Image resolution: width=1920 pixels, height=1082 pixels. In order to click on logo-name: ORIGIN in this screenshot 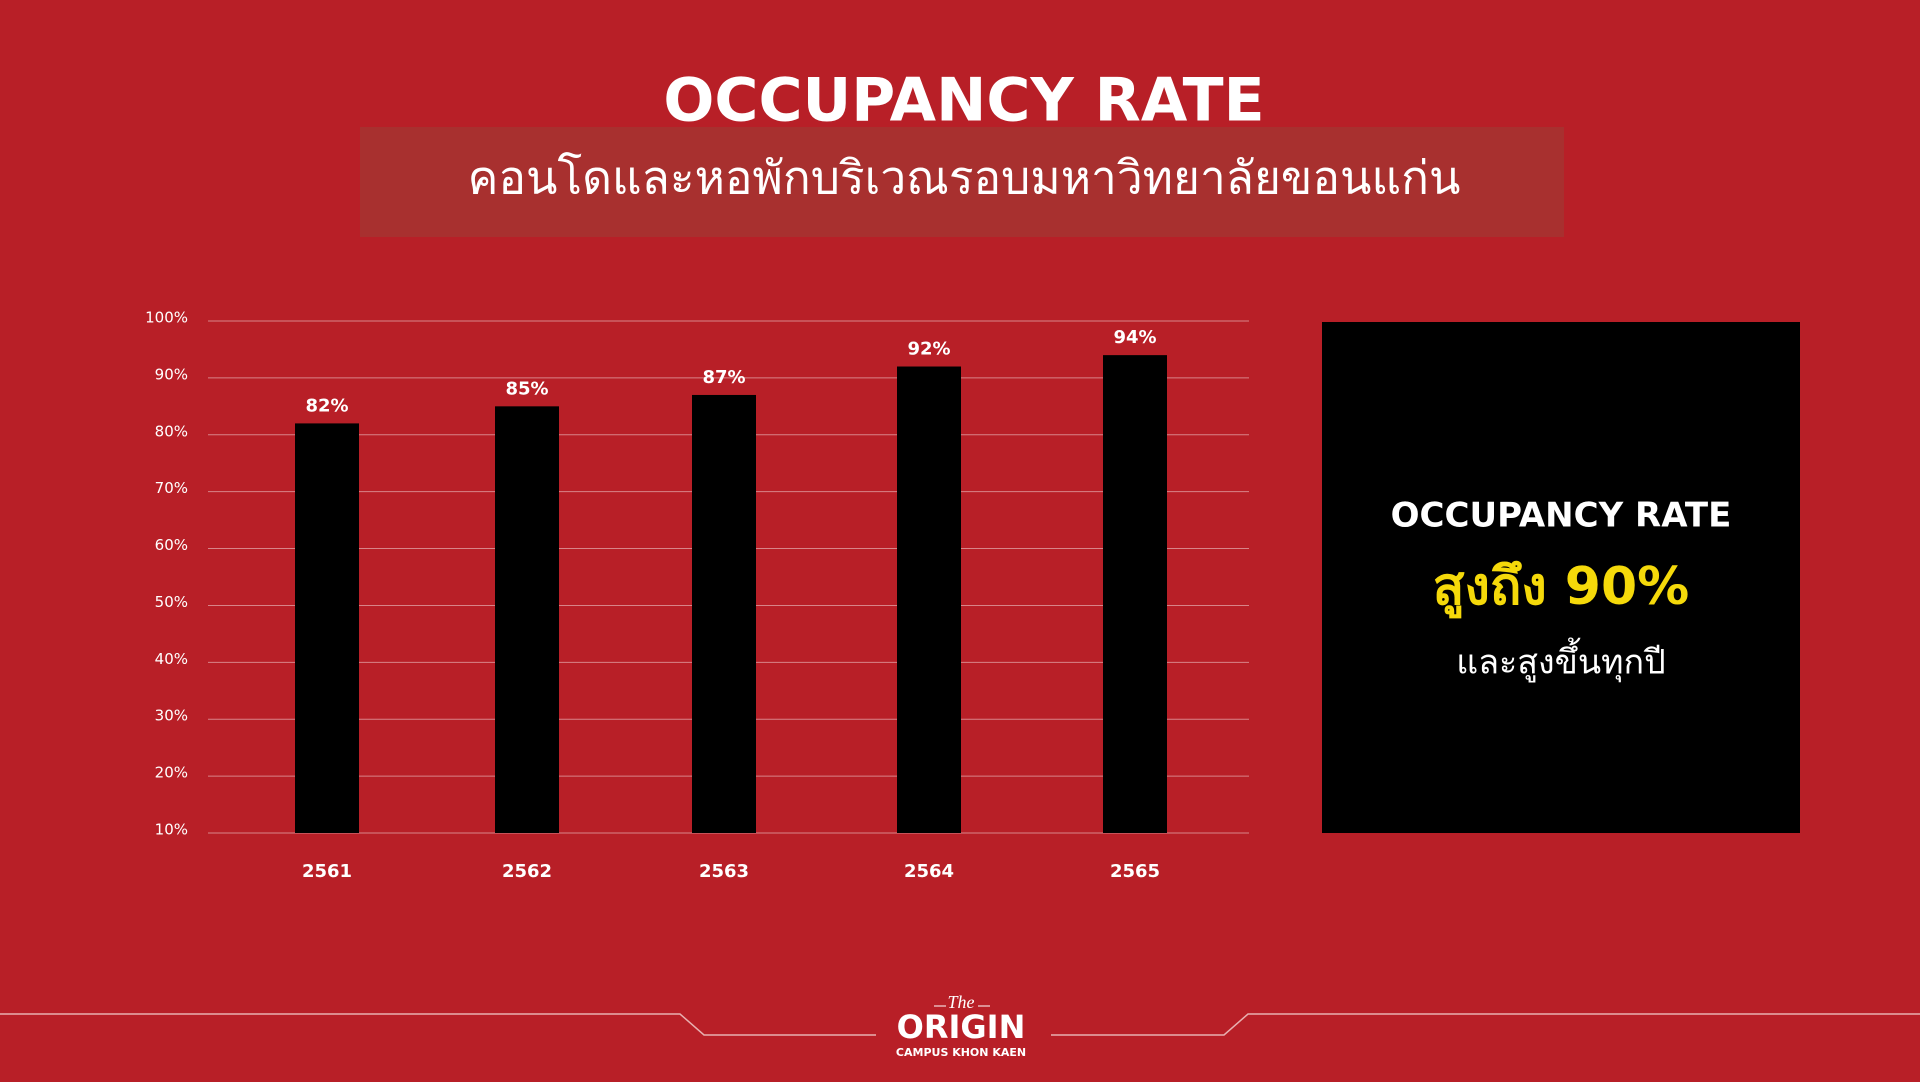, I will do `click(961, 1027)`.